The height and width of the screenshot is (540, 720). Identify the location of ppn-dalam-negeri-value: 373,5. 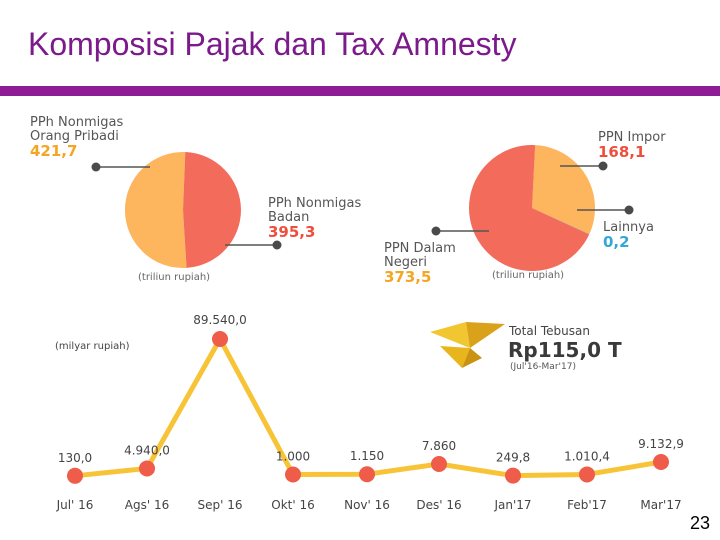
(407, 277).